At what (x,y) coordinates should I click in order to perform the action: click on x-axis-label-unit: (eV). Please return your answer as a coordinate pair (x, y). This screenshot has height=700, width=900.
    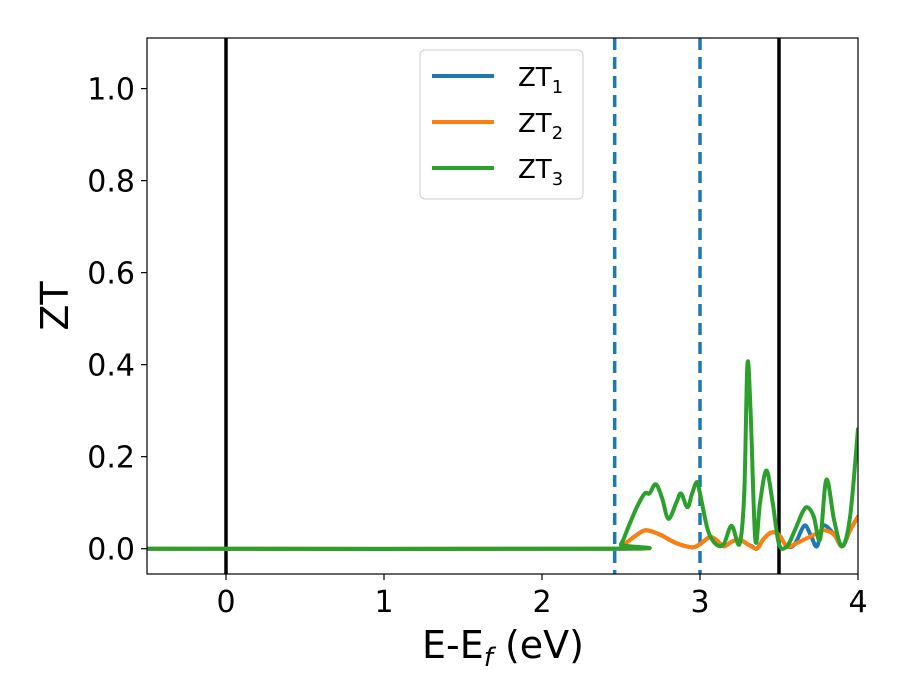
    Looking at the image, I should click on (538, 645).